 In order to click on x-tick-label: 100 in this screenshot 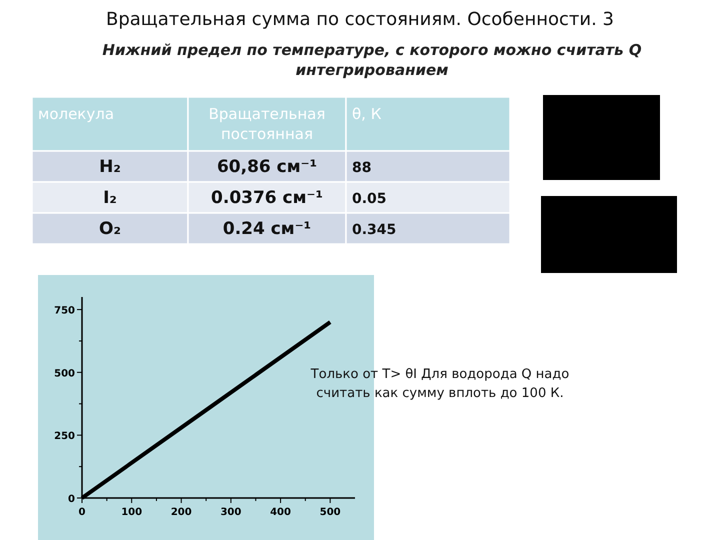, I will do `click(131, 512)`.